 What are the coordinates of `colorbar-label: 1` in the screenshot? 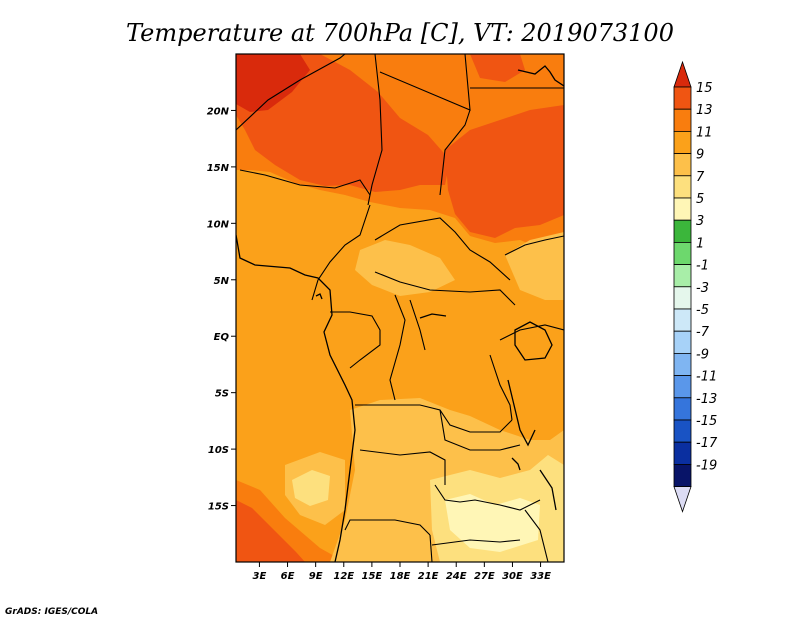 It's located at (700, 243).